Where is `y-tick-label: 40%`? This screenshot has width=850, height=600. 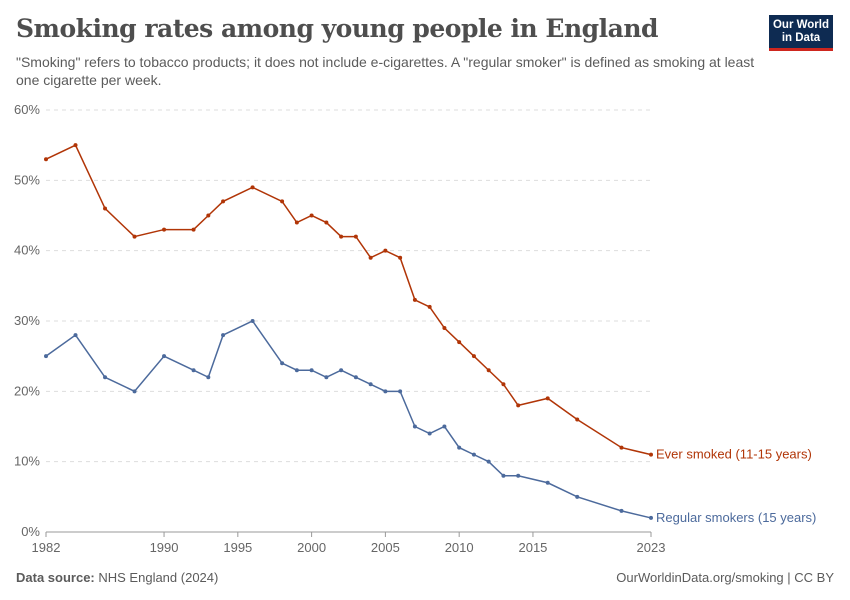 y-tick-label: 40% is located at coordinates (27, 250).